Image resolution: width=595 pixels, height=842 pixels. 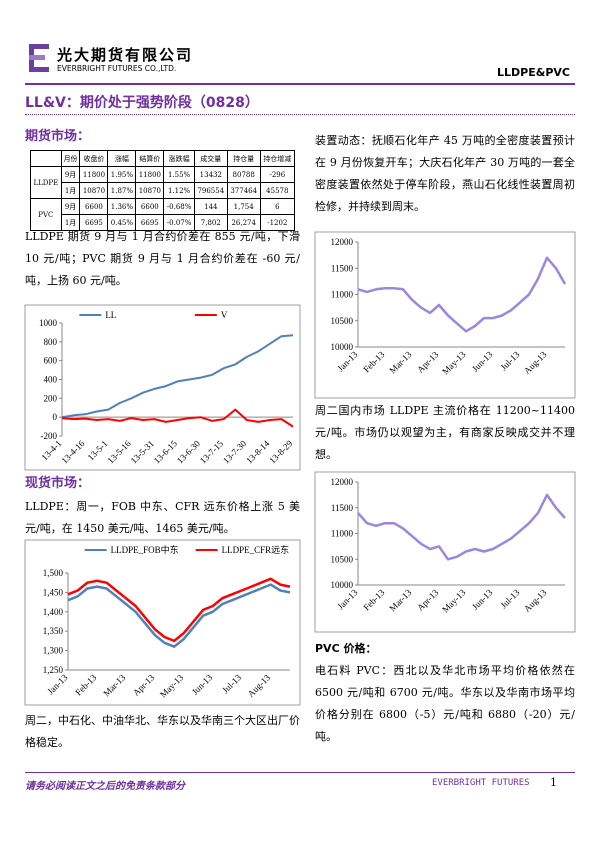 I want to click on table-row: 1月 10870 1.87% 10870 1.12% 796554 377464 45578, so click(x=163, y=190).